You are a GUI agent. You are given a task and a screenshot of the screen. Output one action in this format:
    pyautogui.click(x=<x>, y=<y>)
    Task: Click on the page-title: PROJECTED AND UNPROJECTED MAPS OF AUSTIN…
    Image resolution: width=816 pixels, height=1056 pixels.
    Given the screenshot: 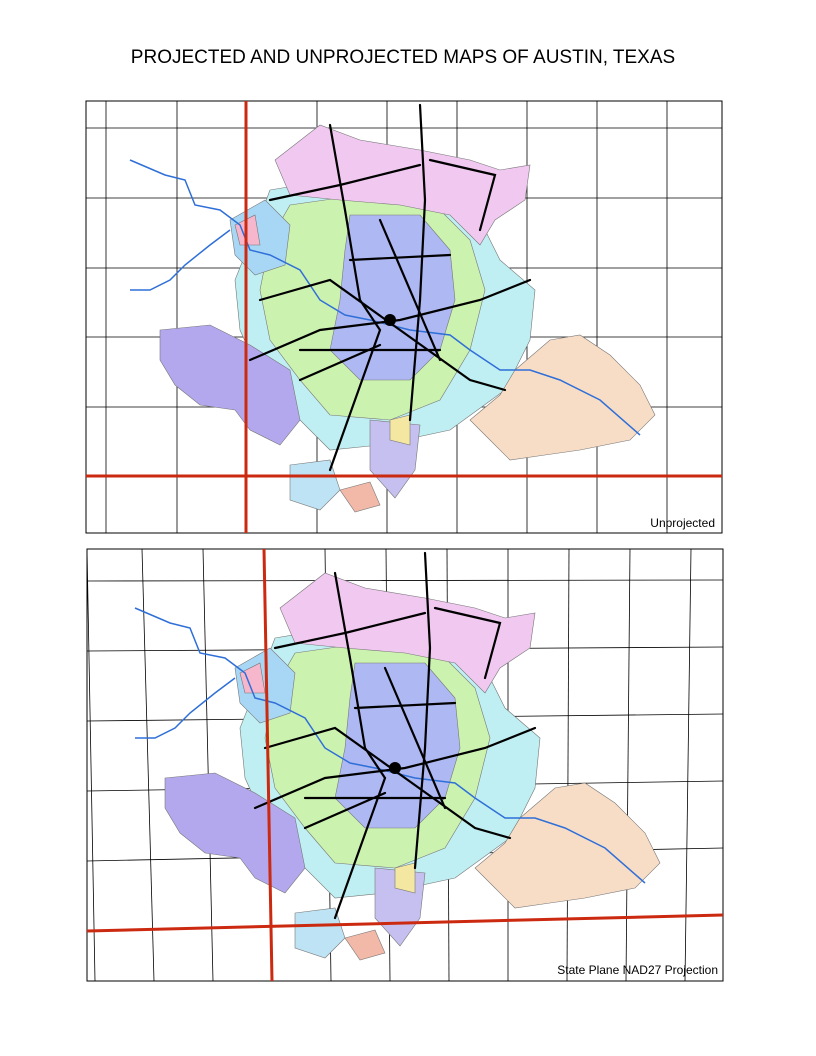 What is the action you would take?
    pyautogui.click(x=403, y=57)
    